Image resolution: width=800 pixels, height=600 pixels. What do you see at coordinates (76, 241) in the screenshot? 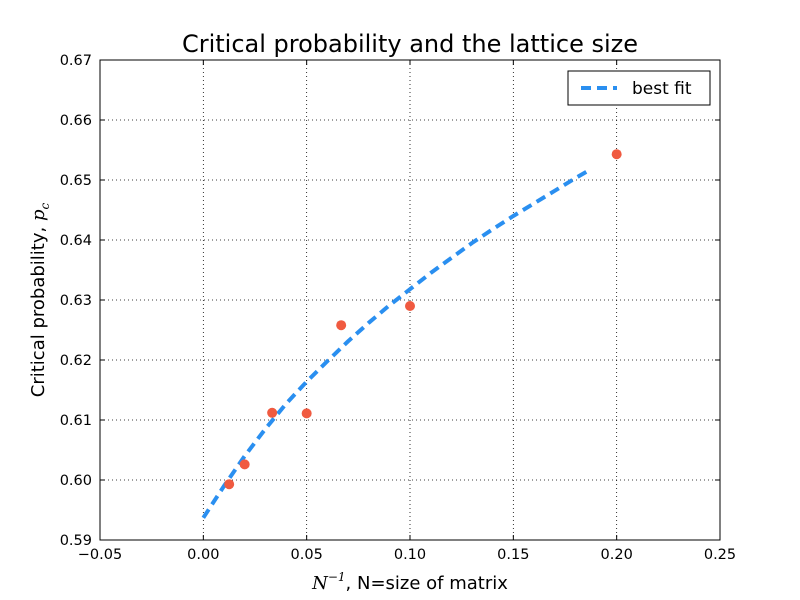
I see `y-tick-label: 0.64` at bounding box center [76, 241].